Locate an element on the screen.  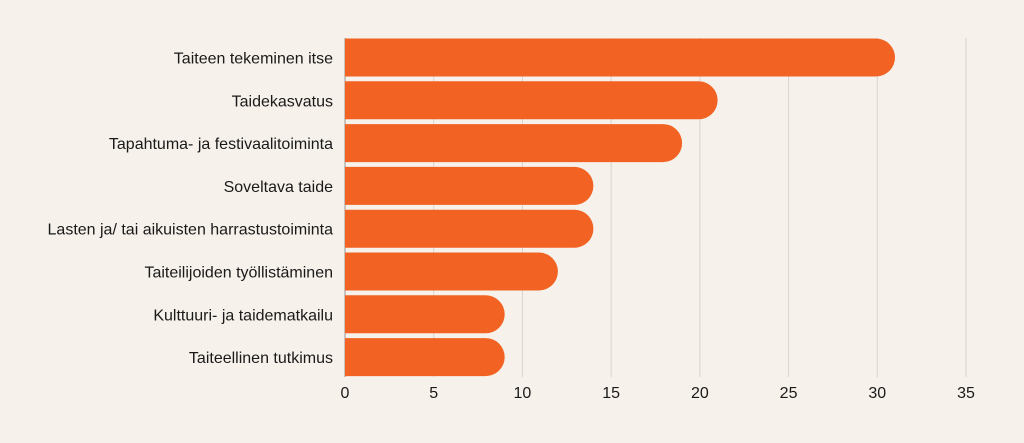
category-label: Taiteilijoiden työllistäminen is located at coordinates (238, 273).